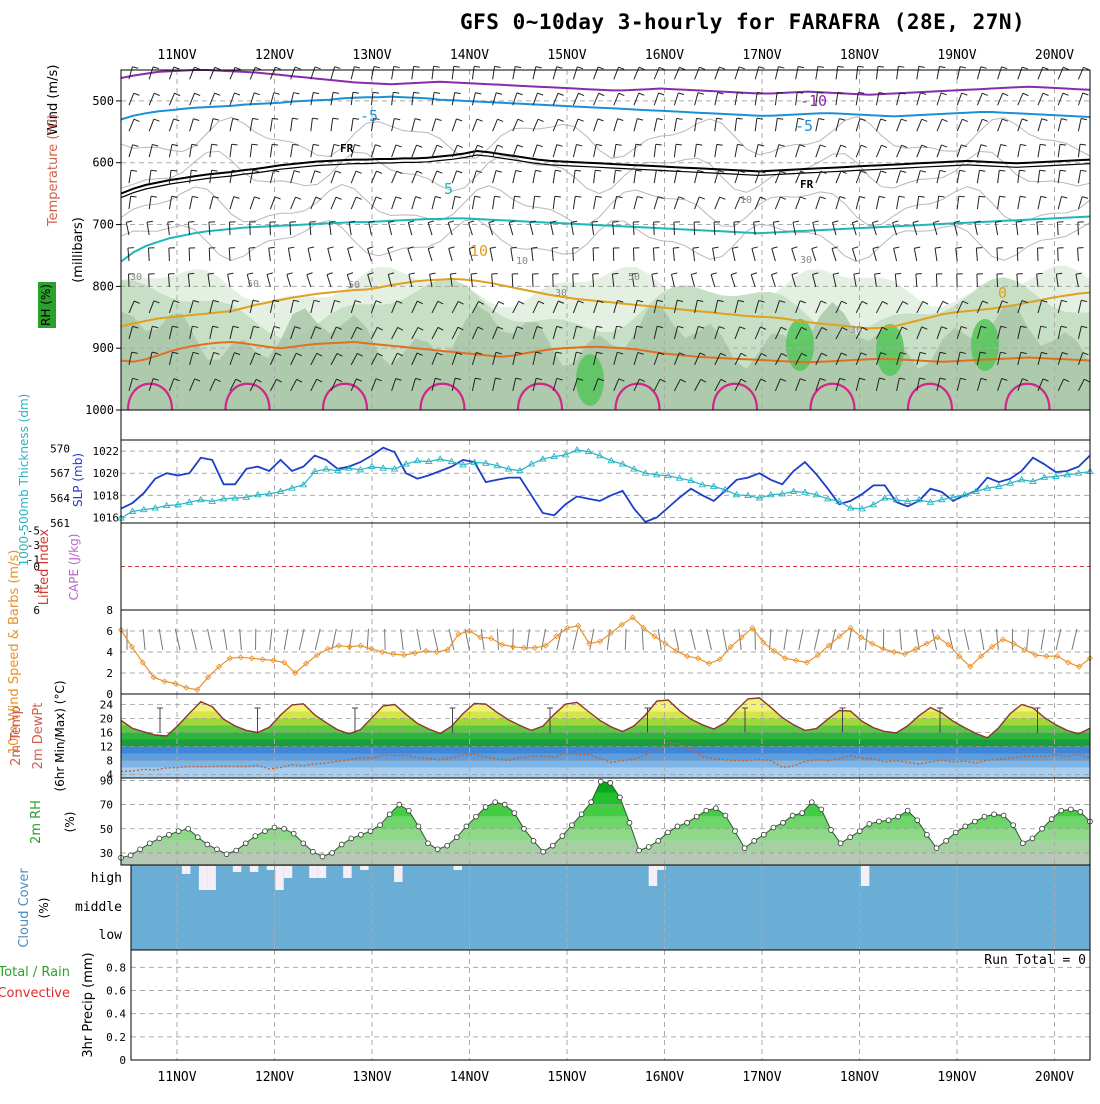 The width and height of the screenshot is (1100, 1104). I want to click on temp-axis-label-1: 2m Temp, so click(16, 736).